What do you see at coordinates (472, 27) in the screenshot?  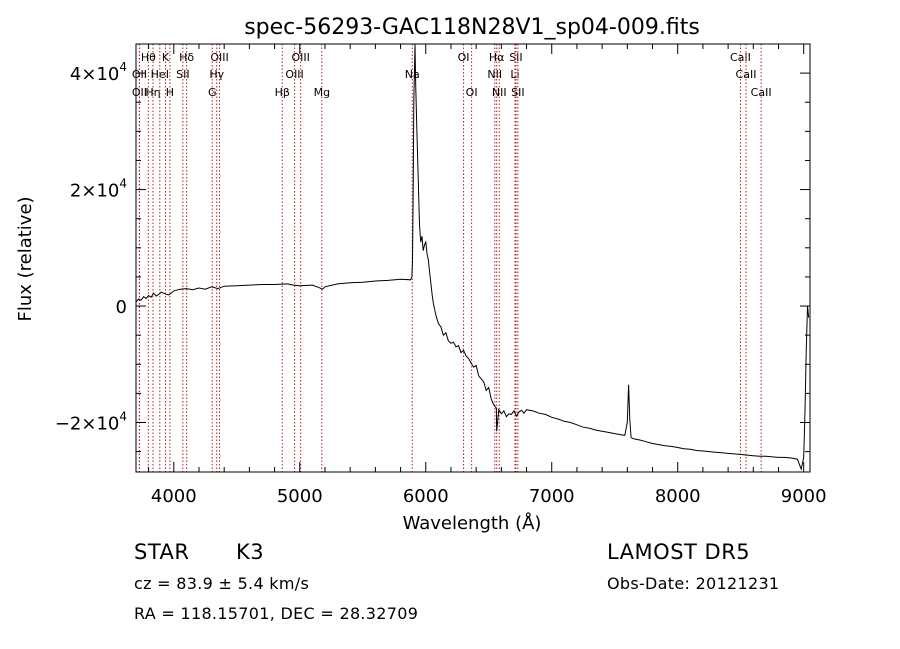 I see `chart-title: spec-56293-GAC118N28V1_sp04-009.fits` at bounding box center [472, 27].